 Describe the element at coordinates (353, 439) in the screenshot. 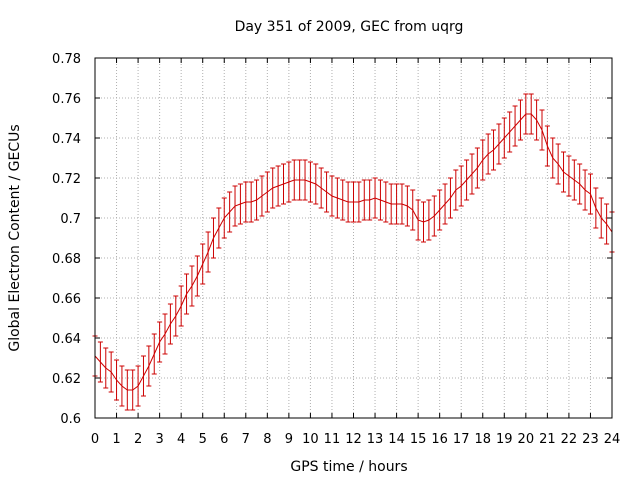

I see `x-tick-label: 12` at that location.